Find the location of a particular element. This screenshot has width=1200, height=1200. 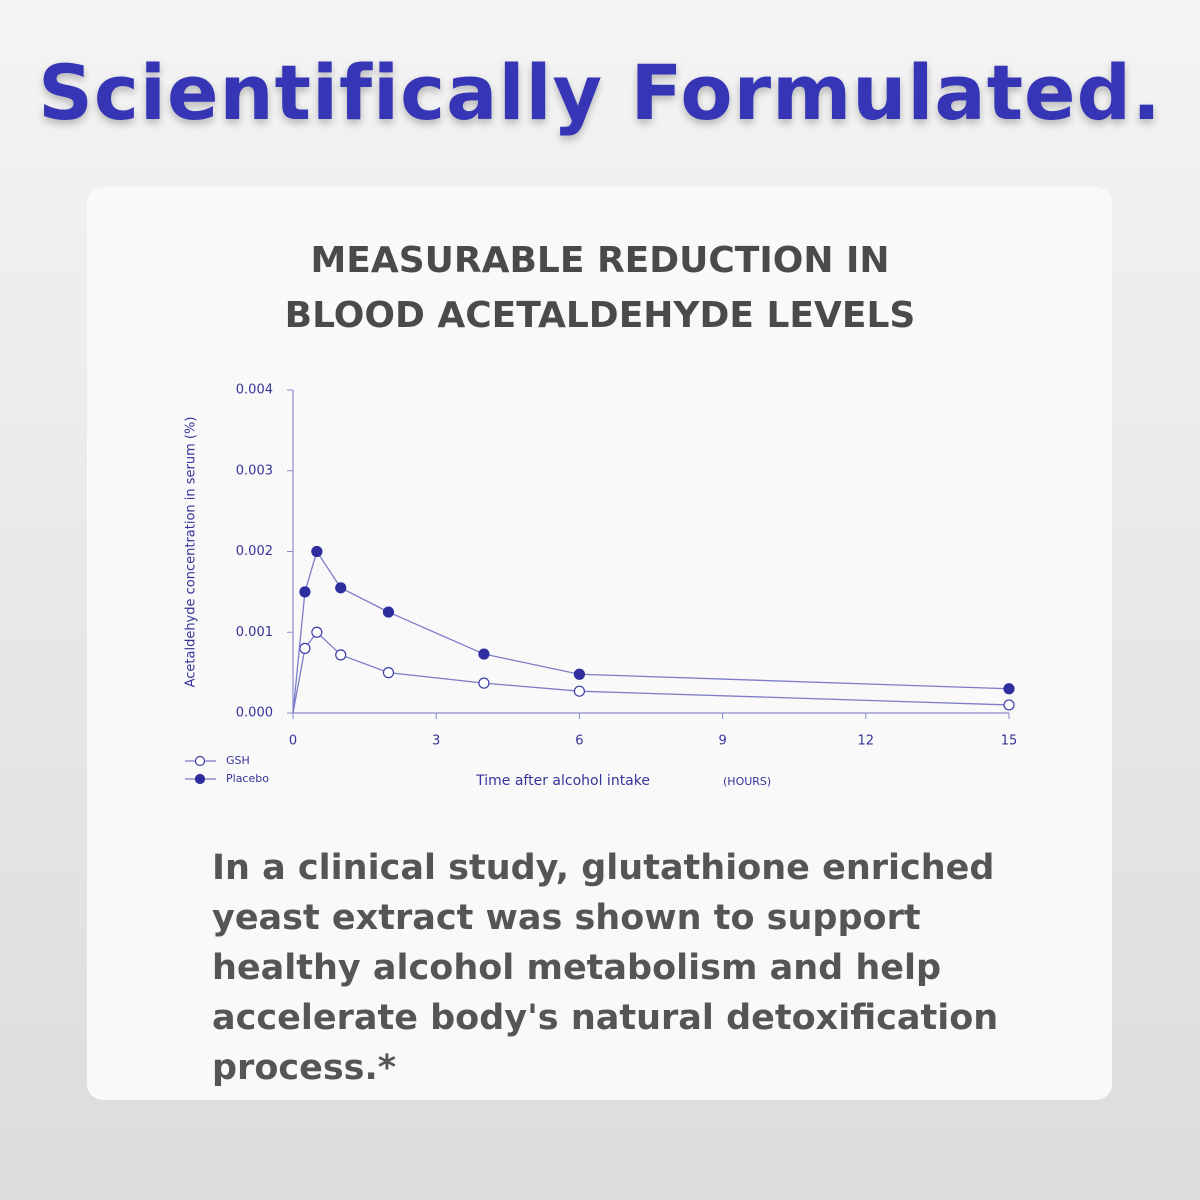

chart-title: BLOOD ACETALDEHYDE LEVELS is located at coordinates (600, 315).